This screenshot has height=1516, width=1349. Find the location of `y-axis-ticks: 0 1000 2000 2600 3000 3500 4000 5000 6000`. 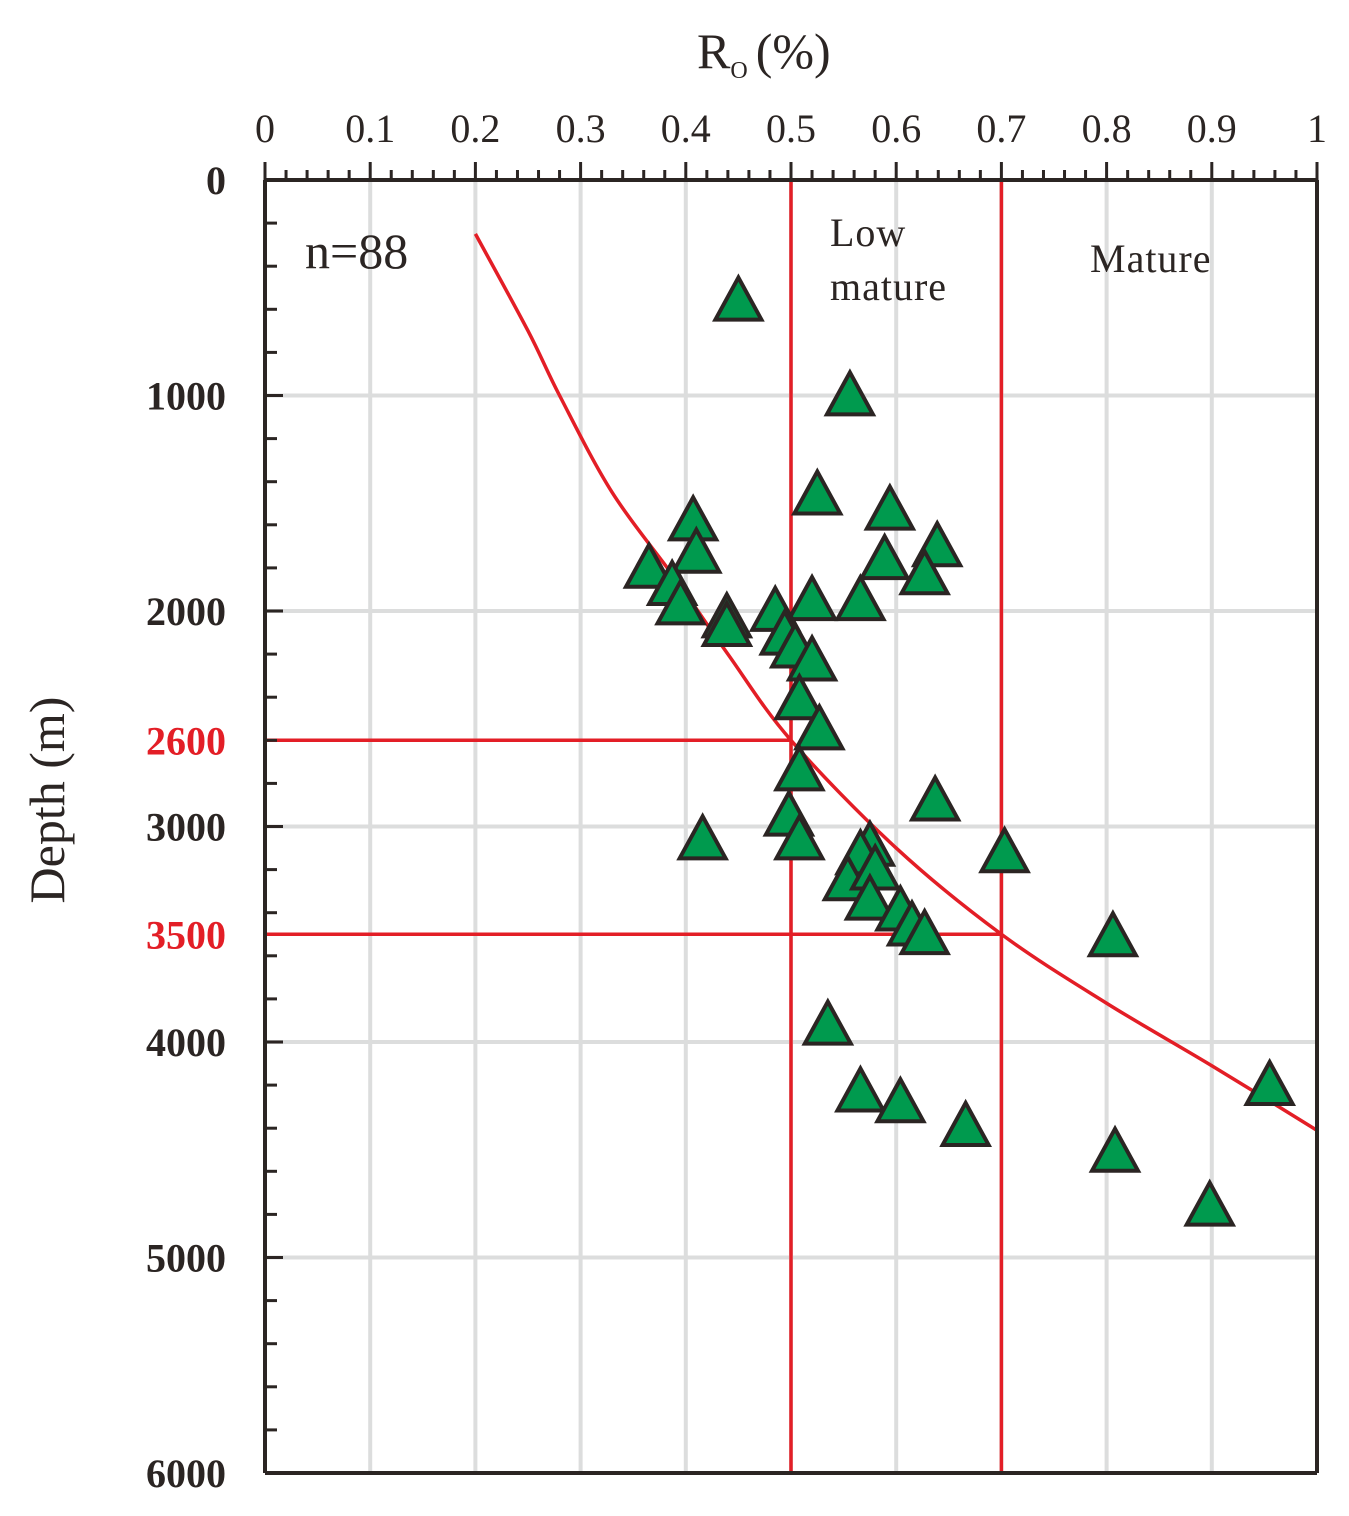

y-axis-ticks: 0 1000 2000 2600 3000 3500 4000 5000 6000 is located at coordinates (214, 827).